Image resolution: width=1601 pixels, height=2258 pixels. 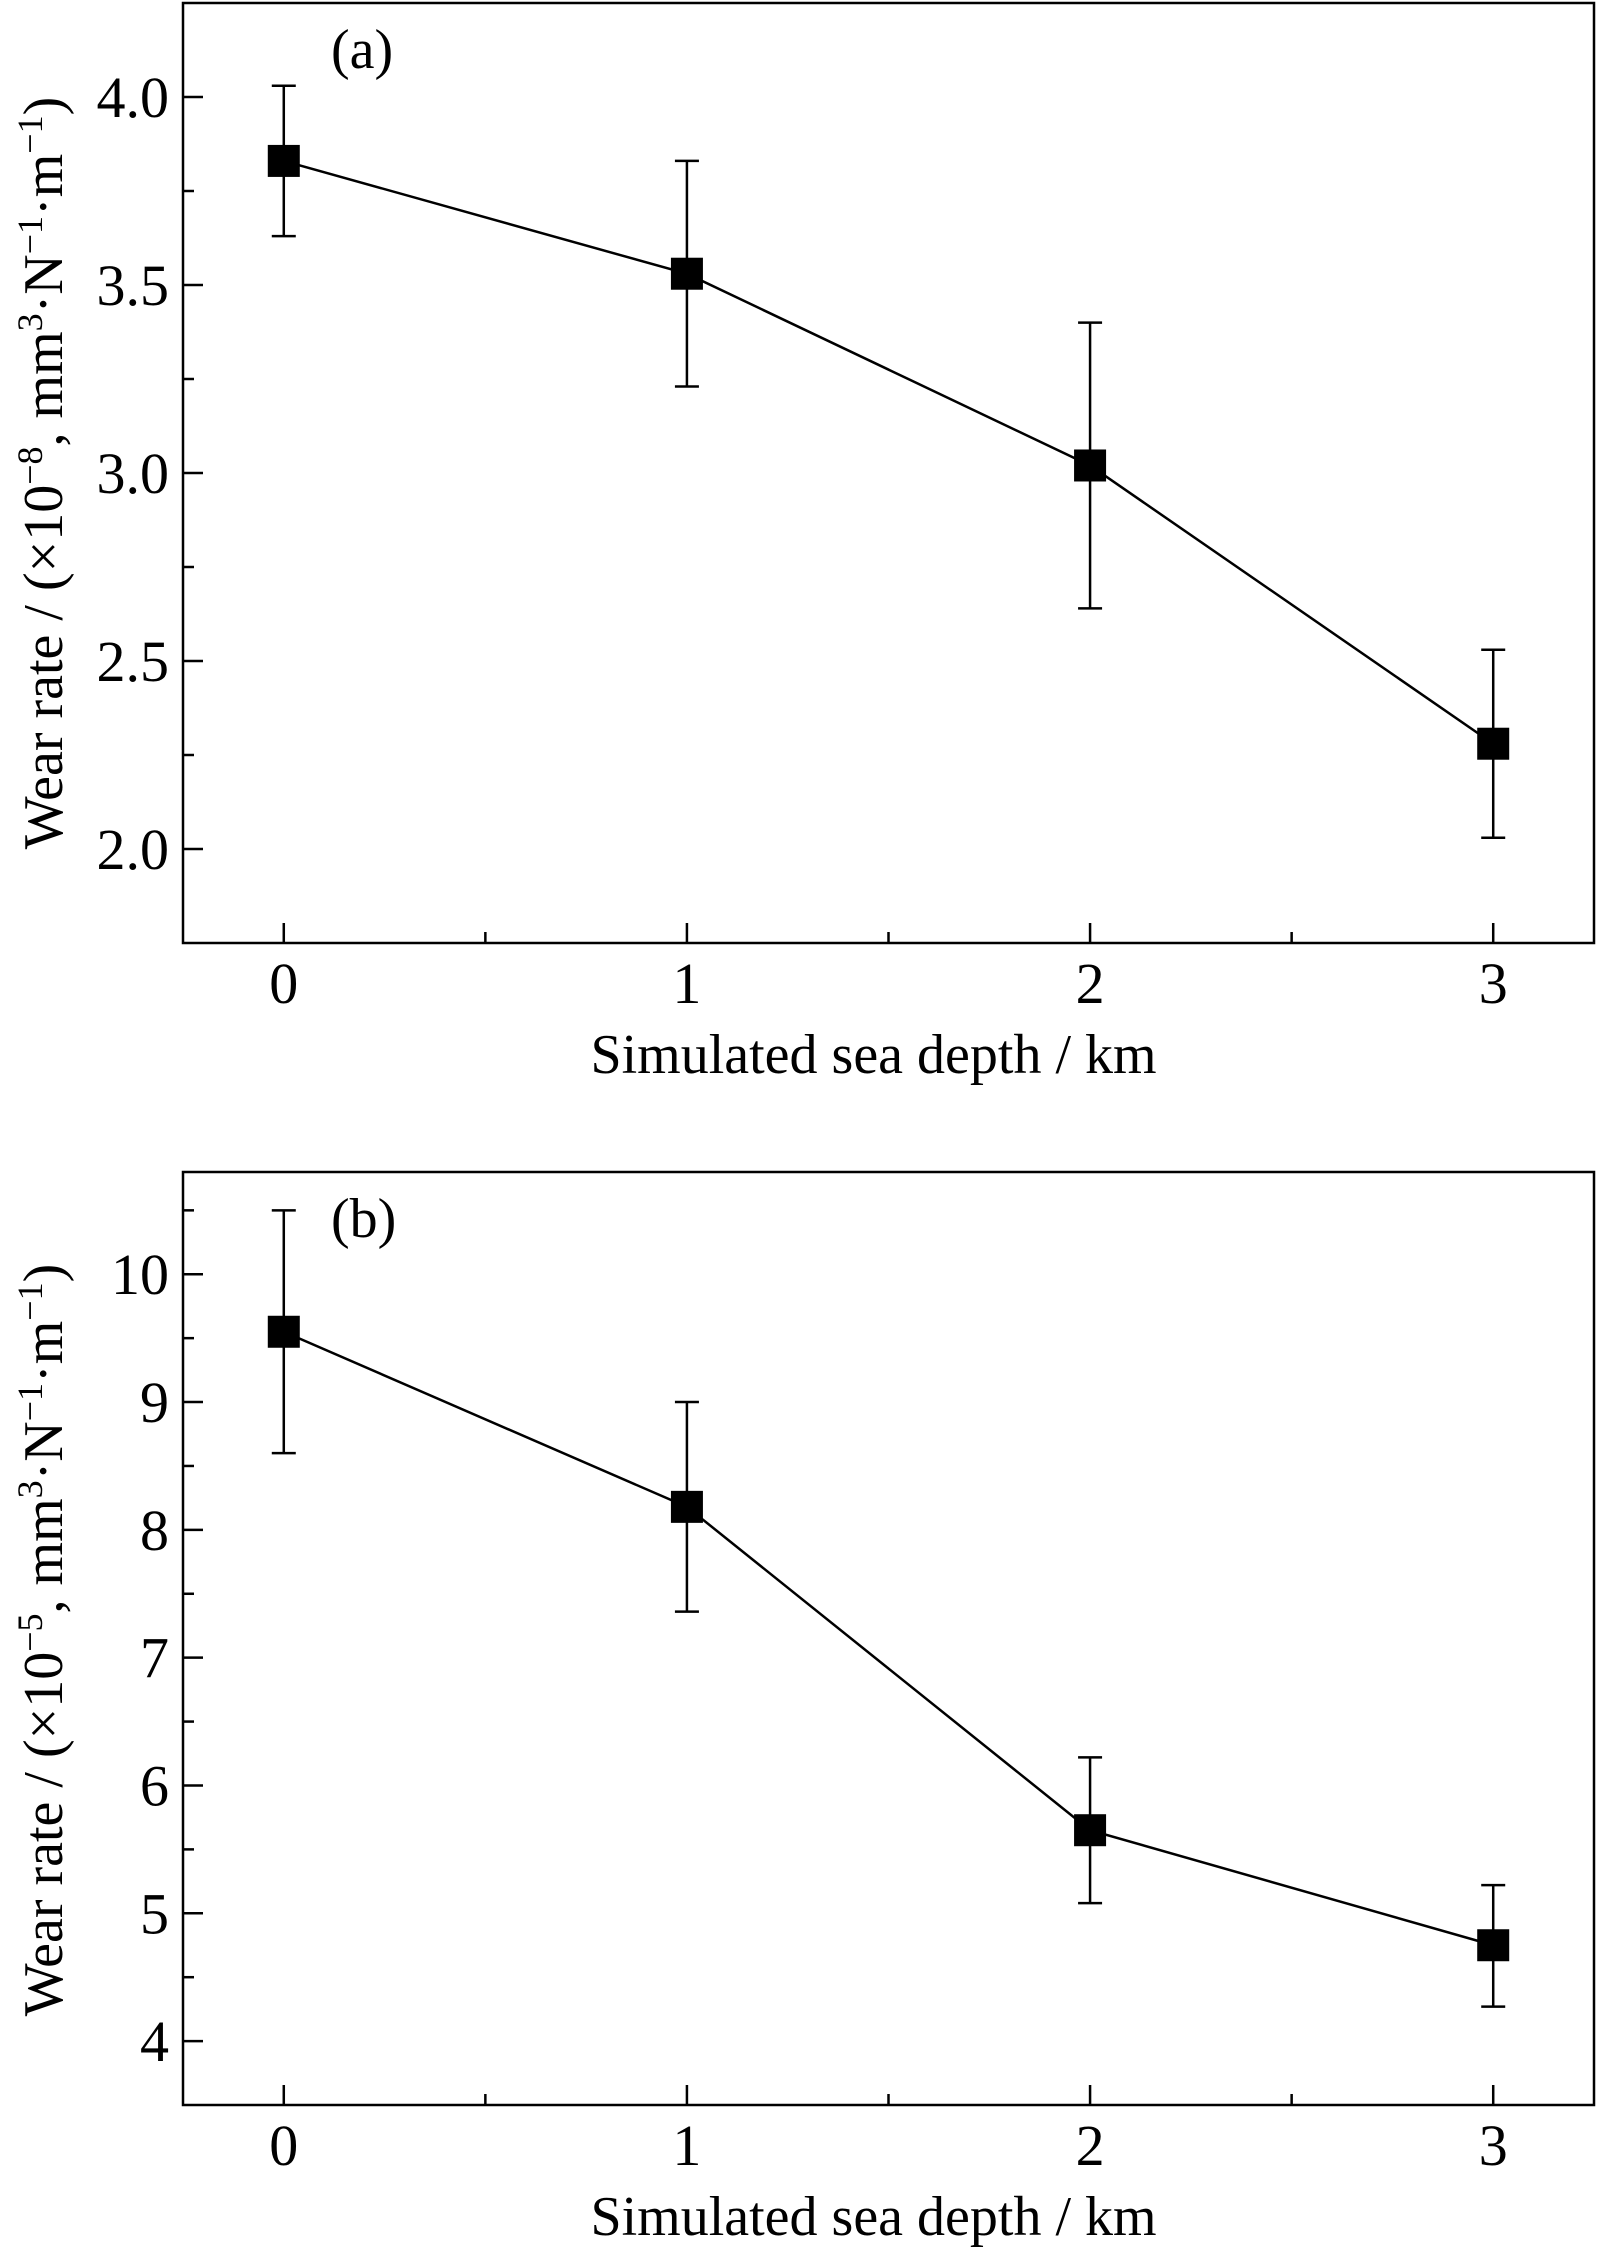 I want to click on y-tick-label: 8, so click(x=154, y=1530).